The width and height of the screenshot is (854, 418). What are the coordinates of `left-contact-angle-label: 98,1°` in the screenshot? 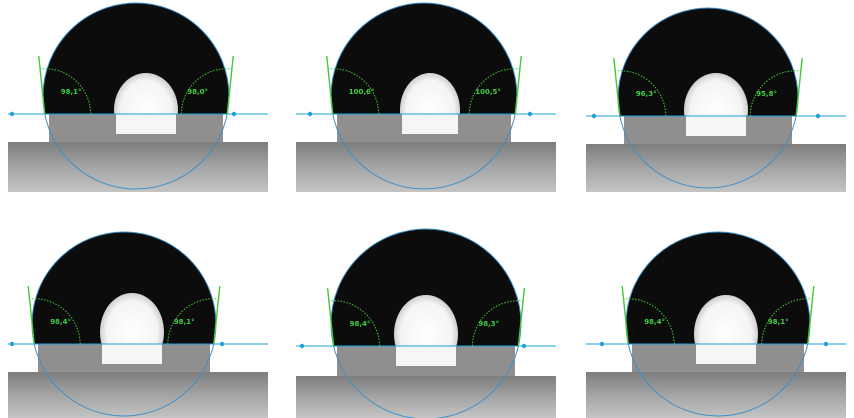 It's located at (71, 92).